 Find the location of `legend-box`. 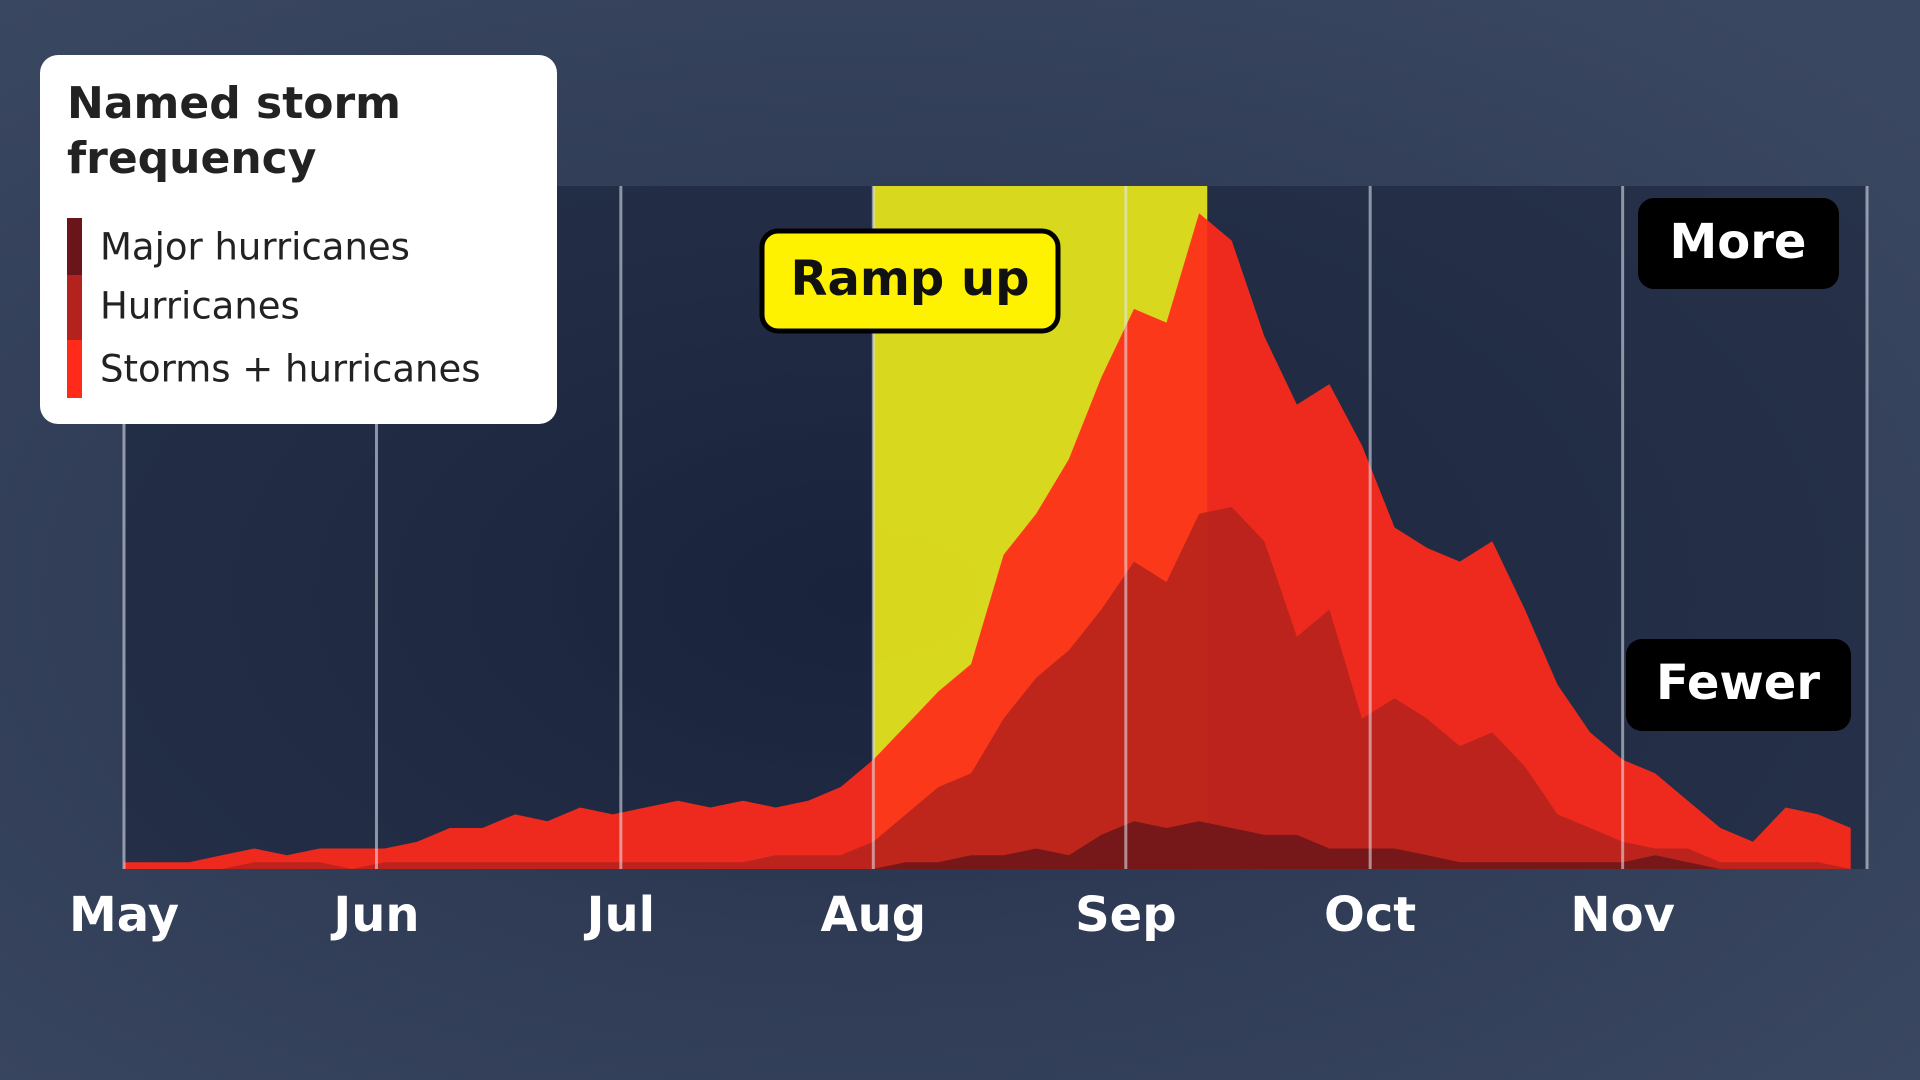

legend-box is located at coordinates (298, 239).